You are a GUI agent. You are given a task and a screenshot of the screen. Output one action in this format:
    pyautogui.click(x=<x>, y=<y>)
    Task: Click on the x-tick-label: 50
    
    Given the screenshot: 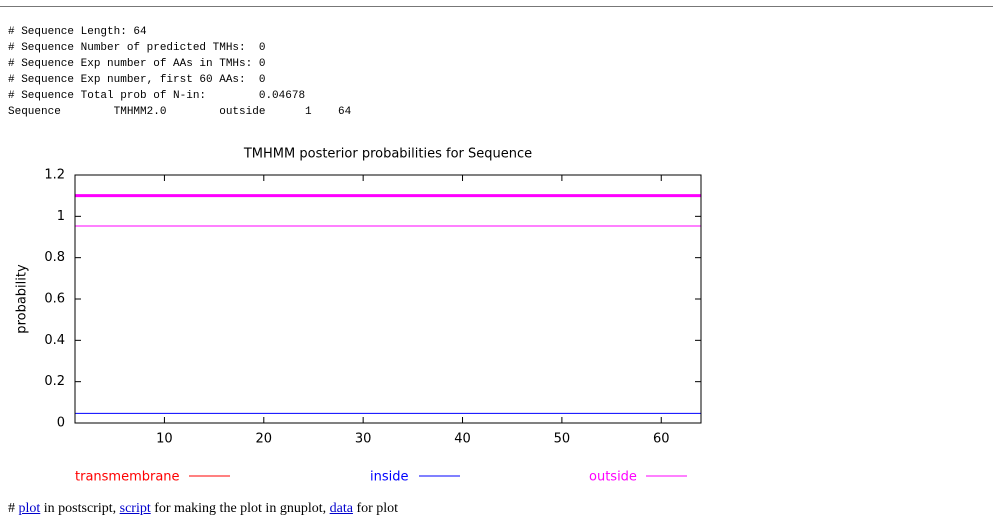 What is the action you would take?
    pyautogui.click(x=562, y=439)
    